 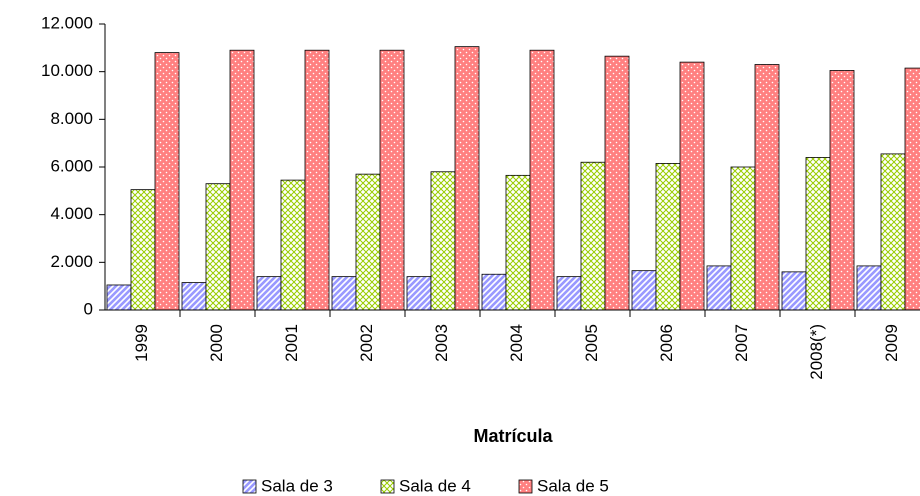 I want to click on x-tick-label: 2002, so click(x=366, y=343).